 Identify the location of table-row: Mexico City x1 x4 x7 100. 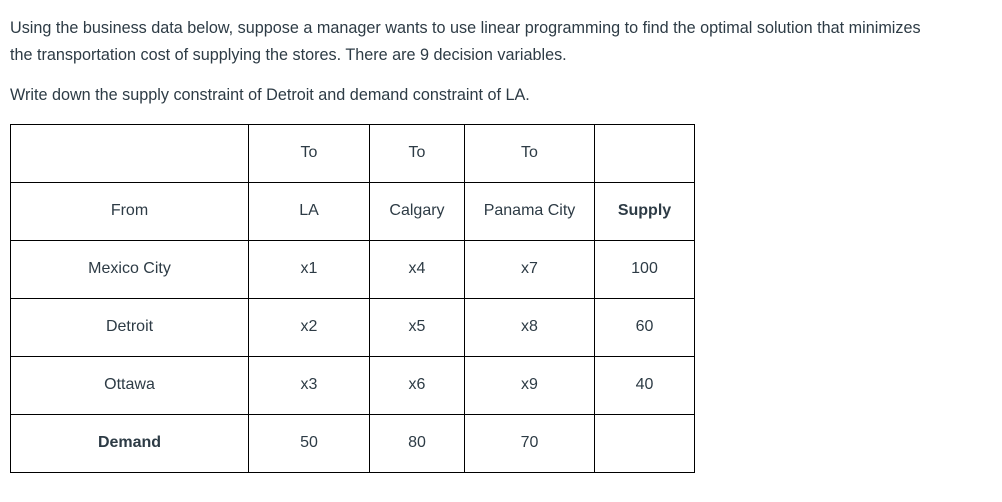
(352, 269).